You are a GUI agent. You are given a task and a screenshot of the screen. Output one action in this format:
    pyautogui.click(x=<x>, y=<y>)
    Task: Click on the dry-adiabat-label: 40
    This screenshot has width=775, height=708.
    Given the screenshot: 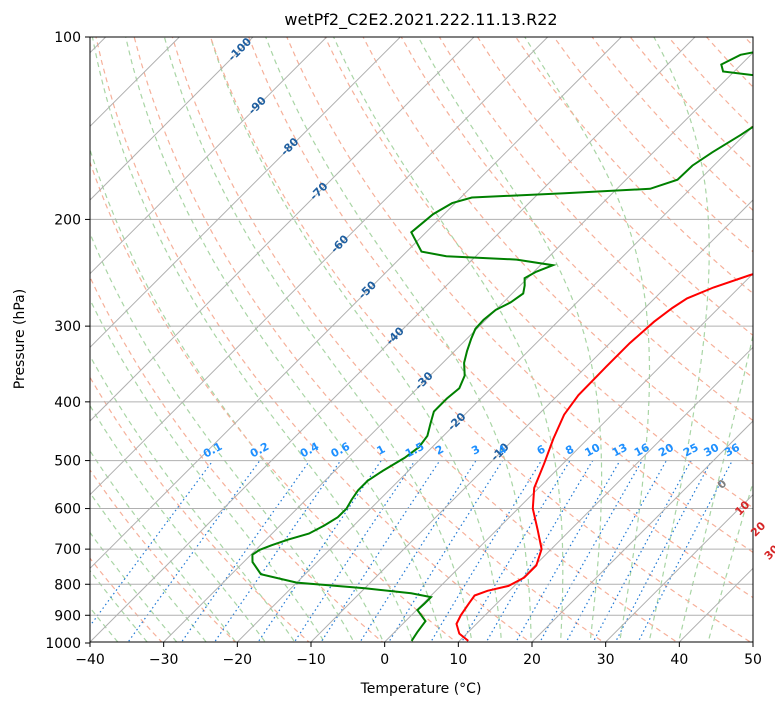 What is the action you would take?
    pyautogui.click(x=774, y=574)
    